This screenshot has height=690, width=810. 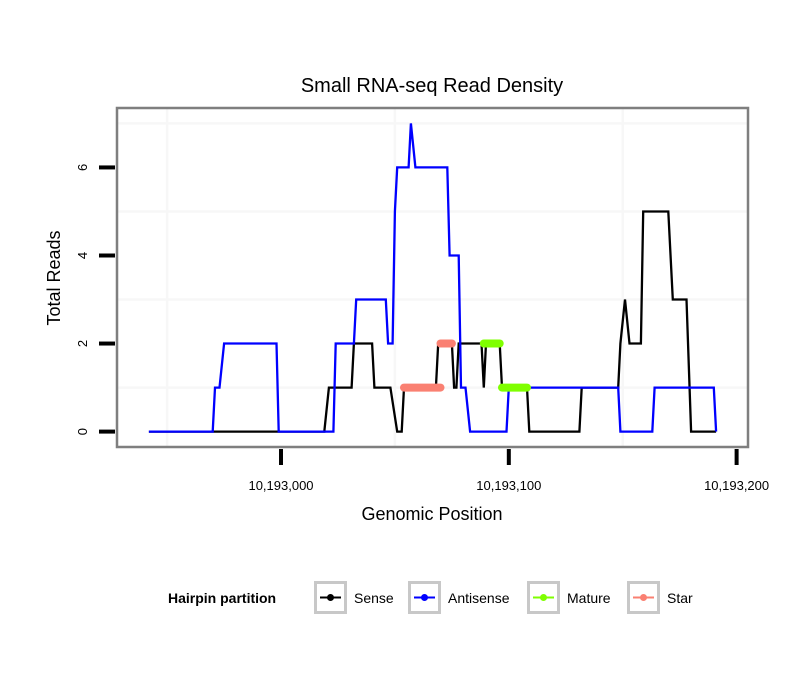 I want to click on legend-item-antisense: Antisense, so click(x=459, y=597).